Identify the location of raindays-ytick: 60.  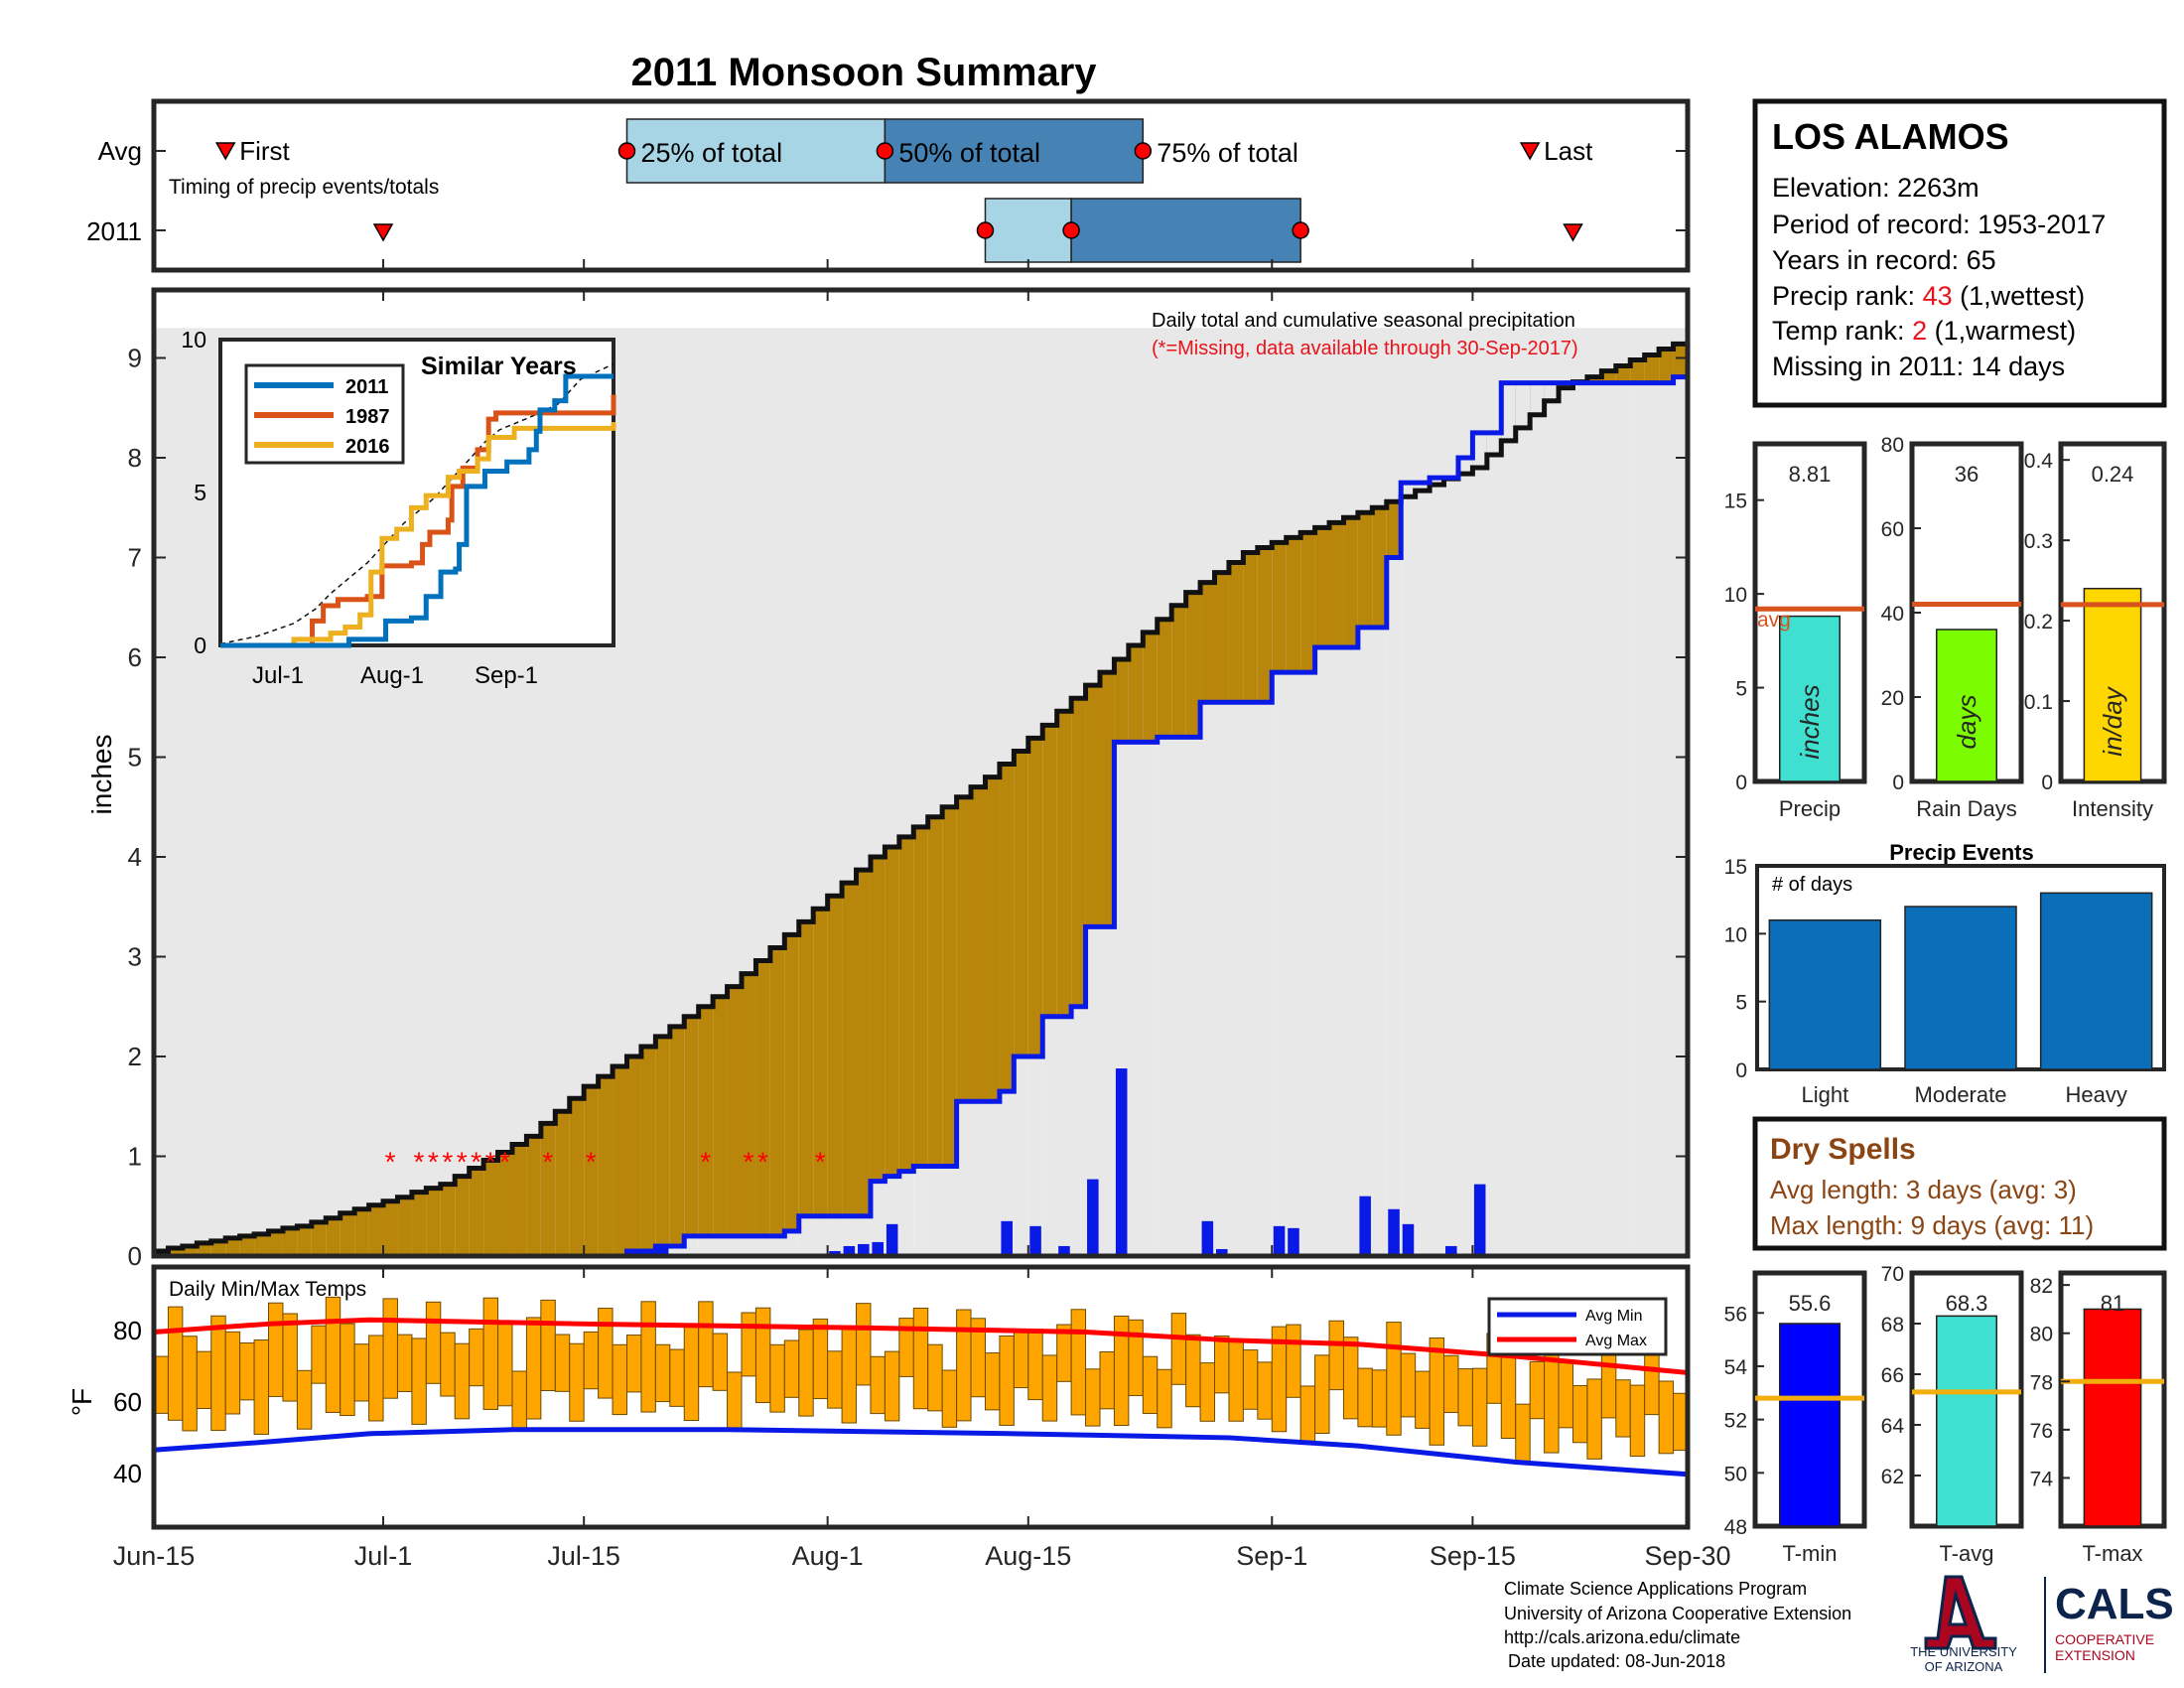
(1892, 529).